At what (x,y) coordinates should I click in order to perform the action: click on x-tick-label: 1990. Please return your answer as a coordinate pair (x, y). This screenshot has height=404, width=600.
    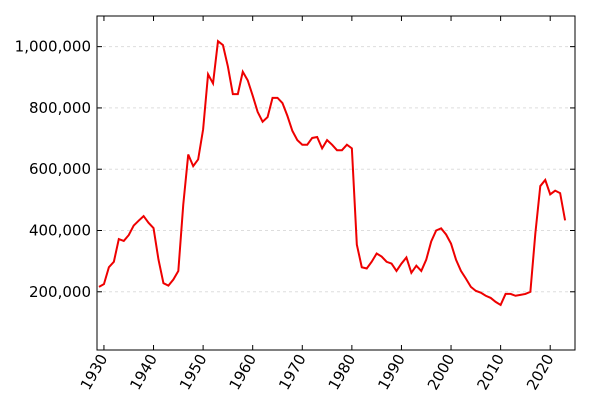
    Looking at the image, I should click on (391, 372).